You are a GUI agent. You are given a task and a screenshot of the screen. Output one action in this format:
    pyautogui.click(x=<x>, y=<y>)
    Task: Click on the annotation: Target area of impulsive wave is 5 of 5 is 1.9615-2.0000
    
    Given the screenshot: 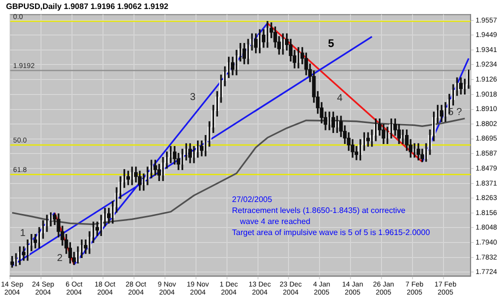 What is the action you would take?
    pyautogui.click(x=331, y=233)
    